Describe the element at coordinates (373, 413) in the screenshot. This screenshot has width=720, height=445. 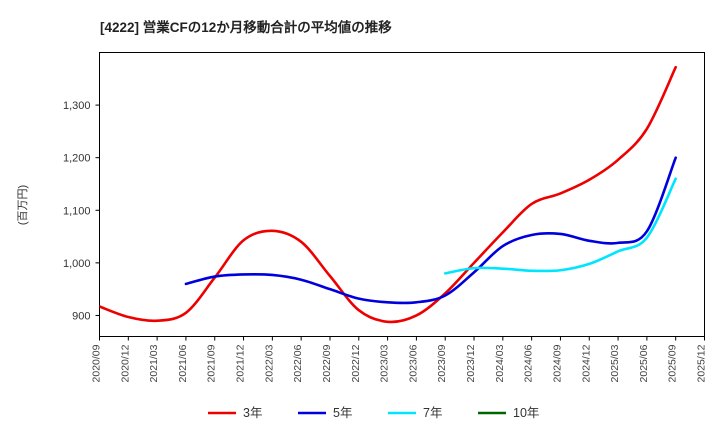
I see `chart-legend: 3年 5年 7年 10年` at that location.